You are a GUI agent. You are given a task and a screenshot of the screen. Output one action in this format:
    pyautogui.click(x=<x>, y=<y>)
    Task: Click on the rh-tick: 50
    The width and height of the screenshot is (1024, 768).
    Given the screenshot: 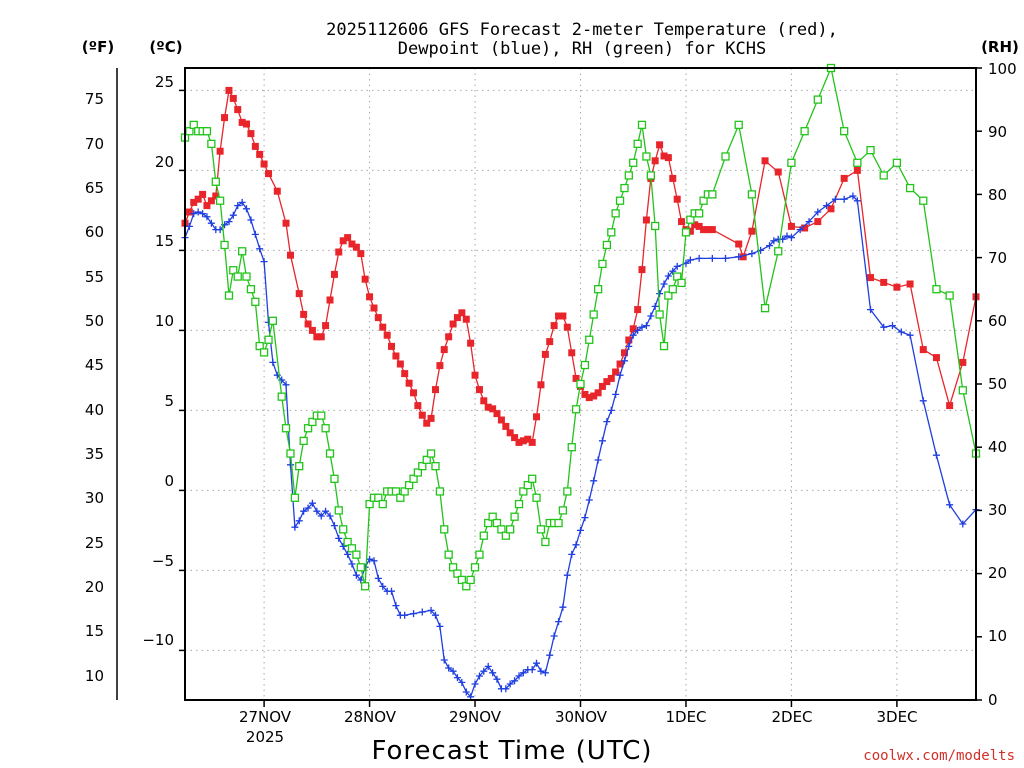 What is the action you would take?
    pyautogui.click(x=997, y=384)
    